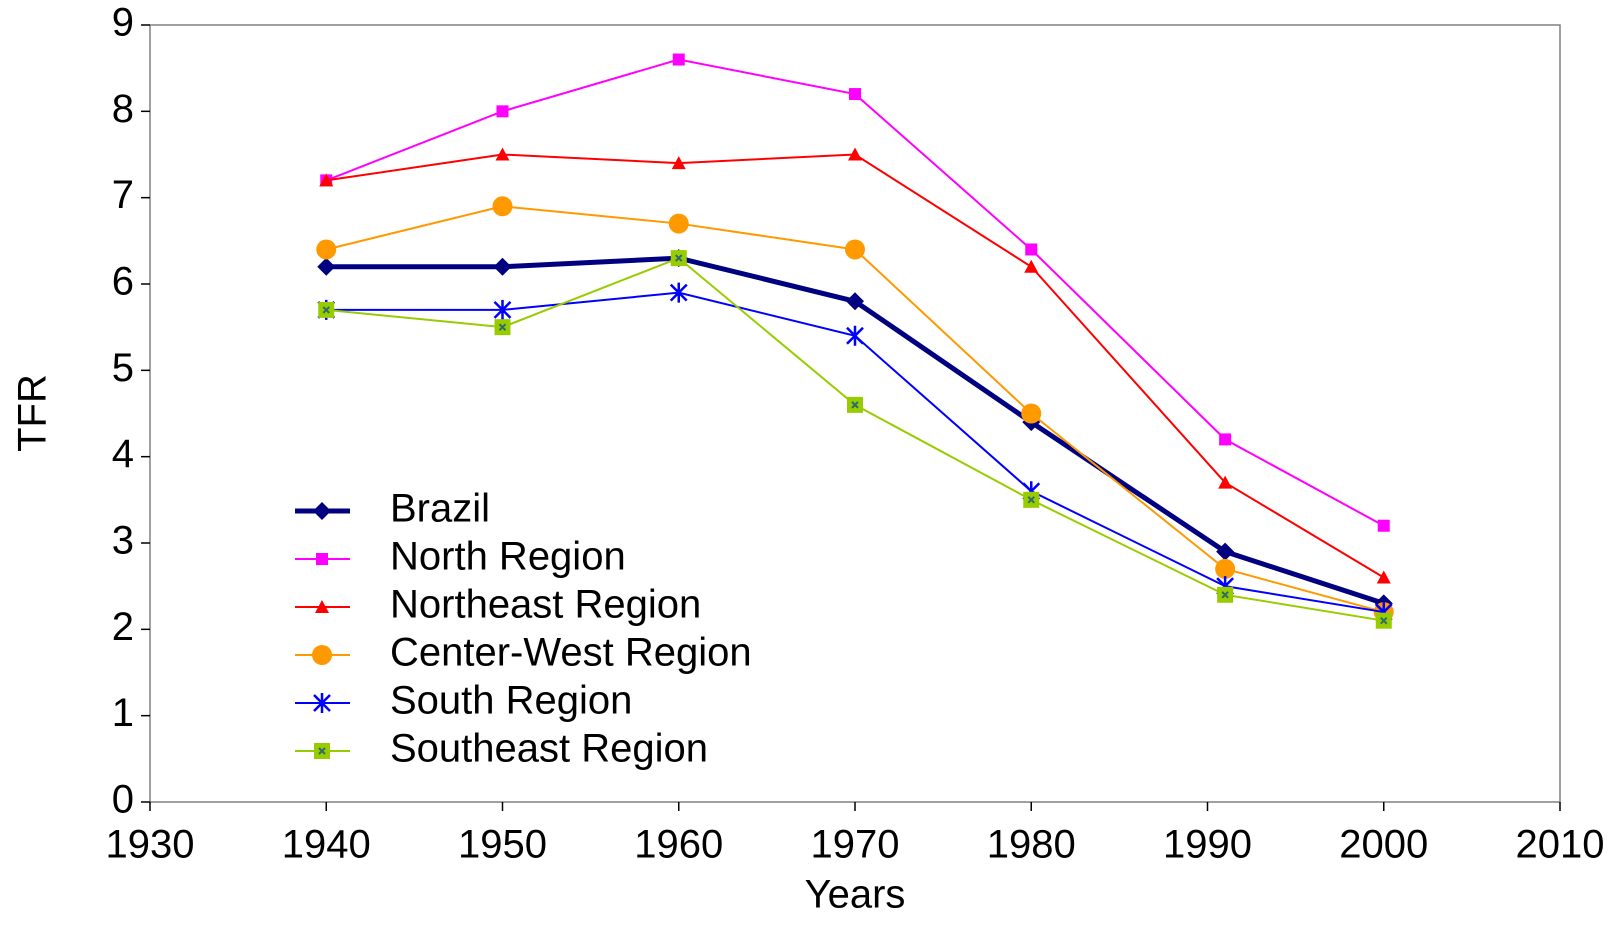  I want to click on y-tick-label: 3, so click(123, 541).